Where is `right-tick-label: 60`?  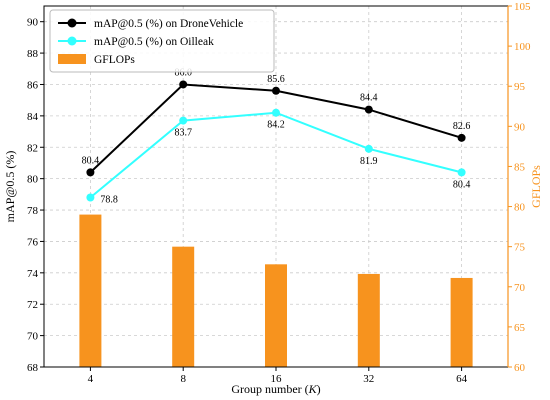 right-tick-label: 60 is located at coordinates (520, 368).